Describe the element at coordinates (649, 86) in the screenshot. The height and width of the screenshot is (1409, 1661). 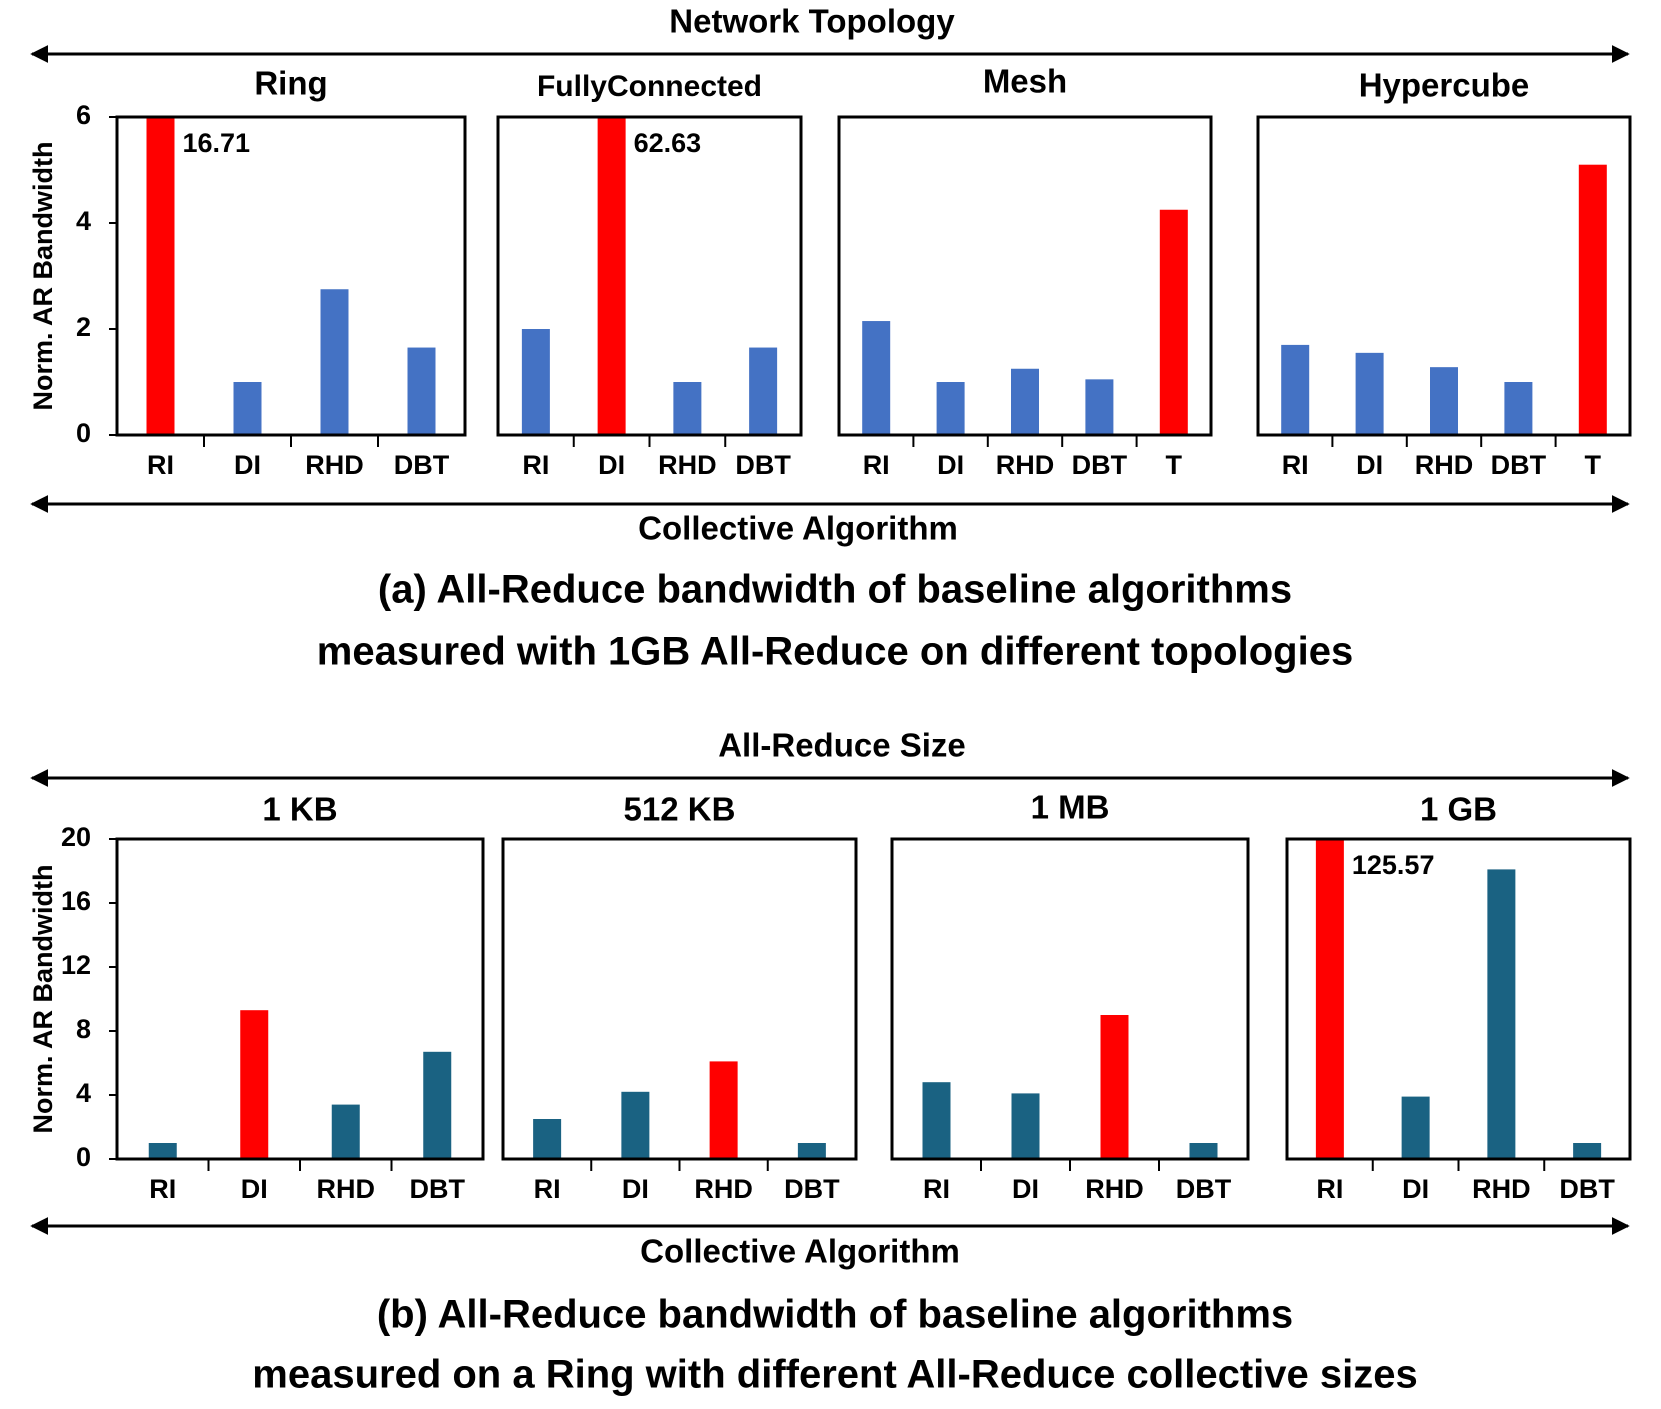
I see `panel-title: FullyConnected` at that location.